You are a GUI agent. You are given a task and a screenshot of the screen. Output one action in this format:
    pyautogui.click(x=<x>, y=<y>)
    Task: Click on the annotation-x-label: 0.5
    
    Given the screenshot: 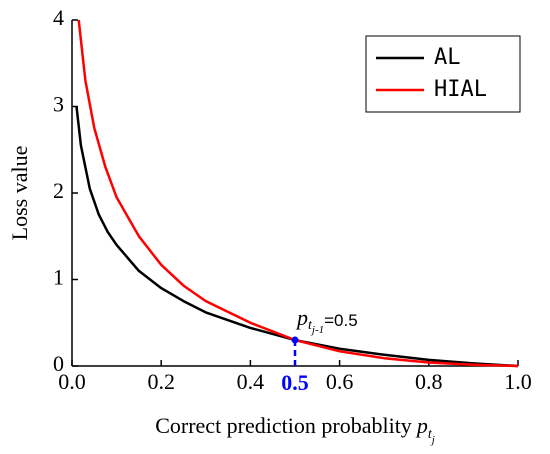 What is the action you would take?
    pyautogui.click(x=295, y=382)
    